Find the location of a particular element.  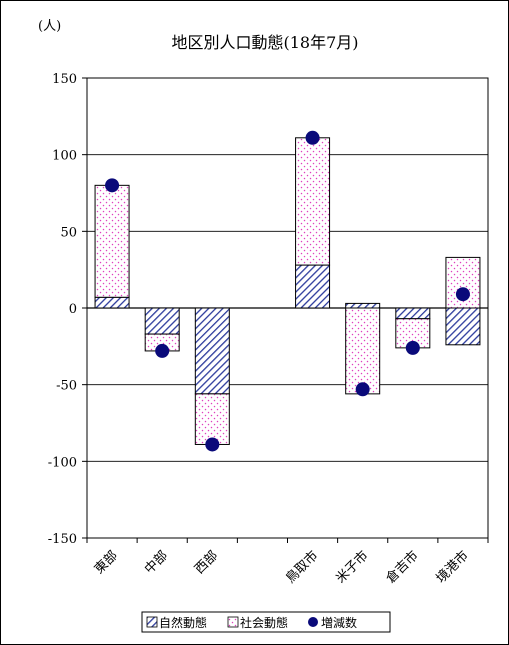

x-tick-label: 倉吉市 is located at coordinates (402, 567).